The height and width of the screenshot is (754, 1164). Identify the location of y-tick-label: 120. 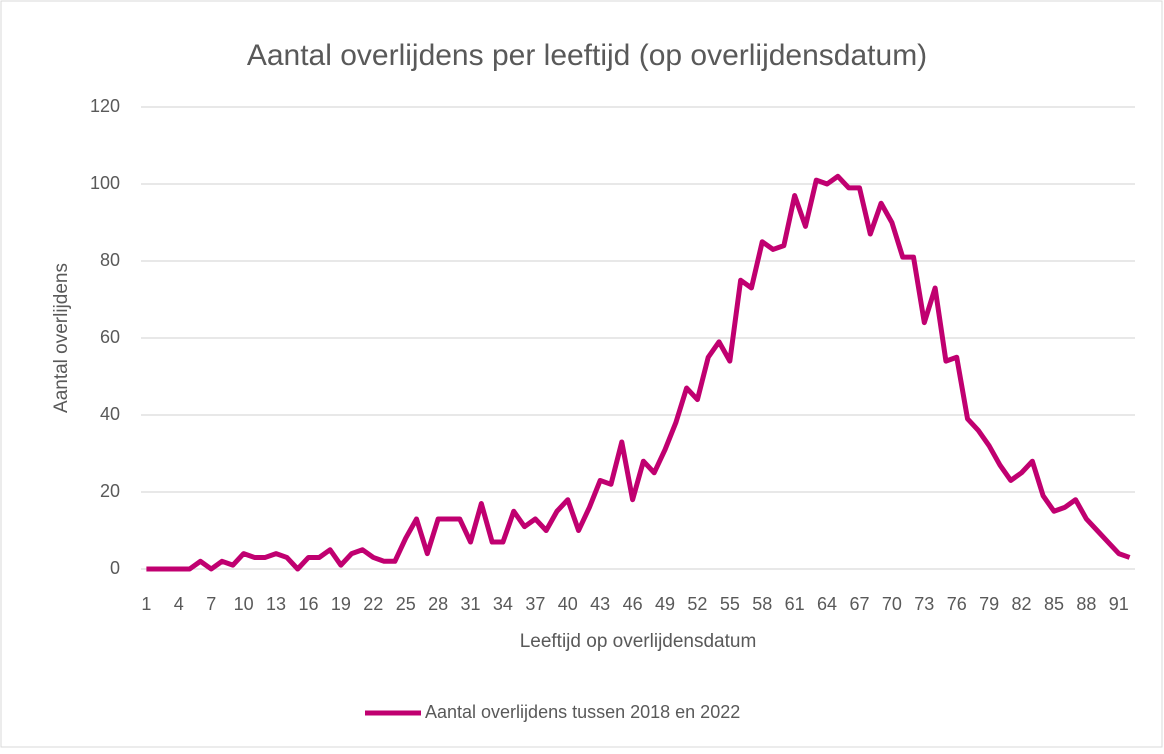
(105, 106).